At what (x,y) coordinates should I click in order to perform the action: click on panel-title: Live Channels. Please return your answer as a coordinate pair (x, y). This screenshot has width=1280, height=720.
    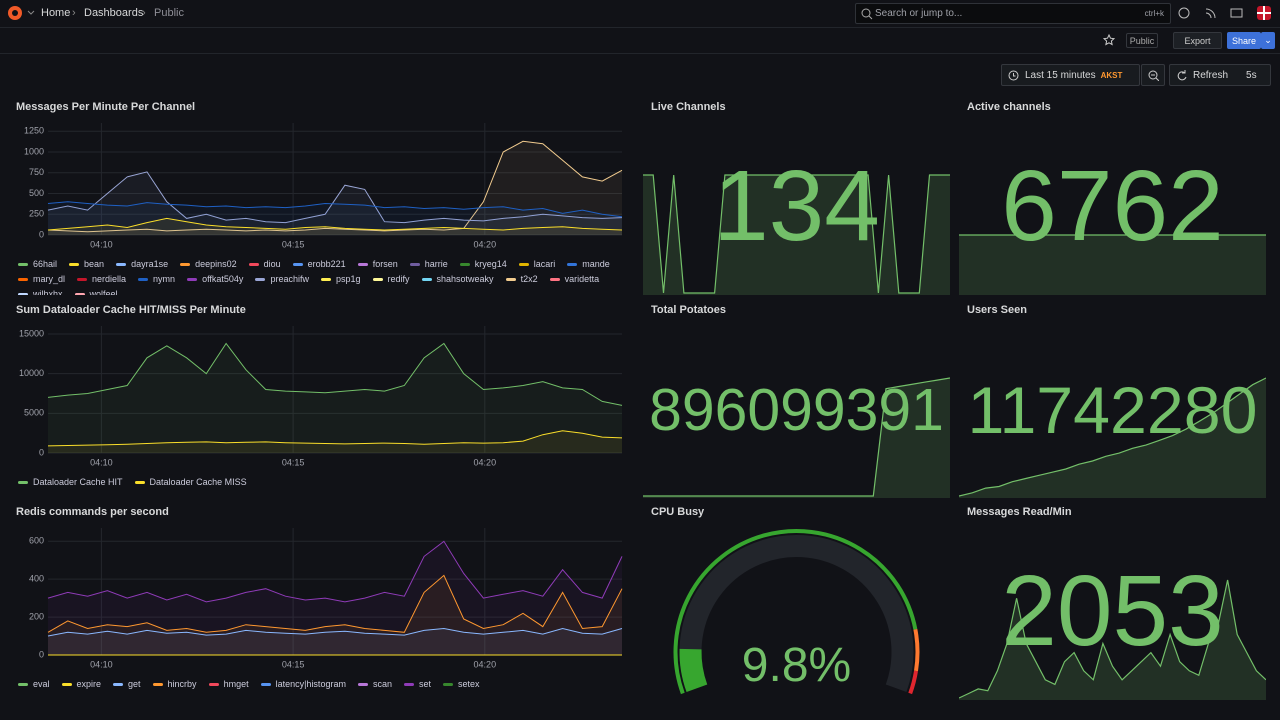
    Looking at the image, I should click on (688, 107).